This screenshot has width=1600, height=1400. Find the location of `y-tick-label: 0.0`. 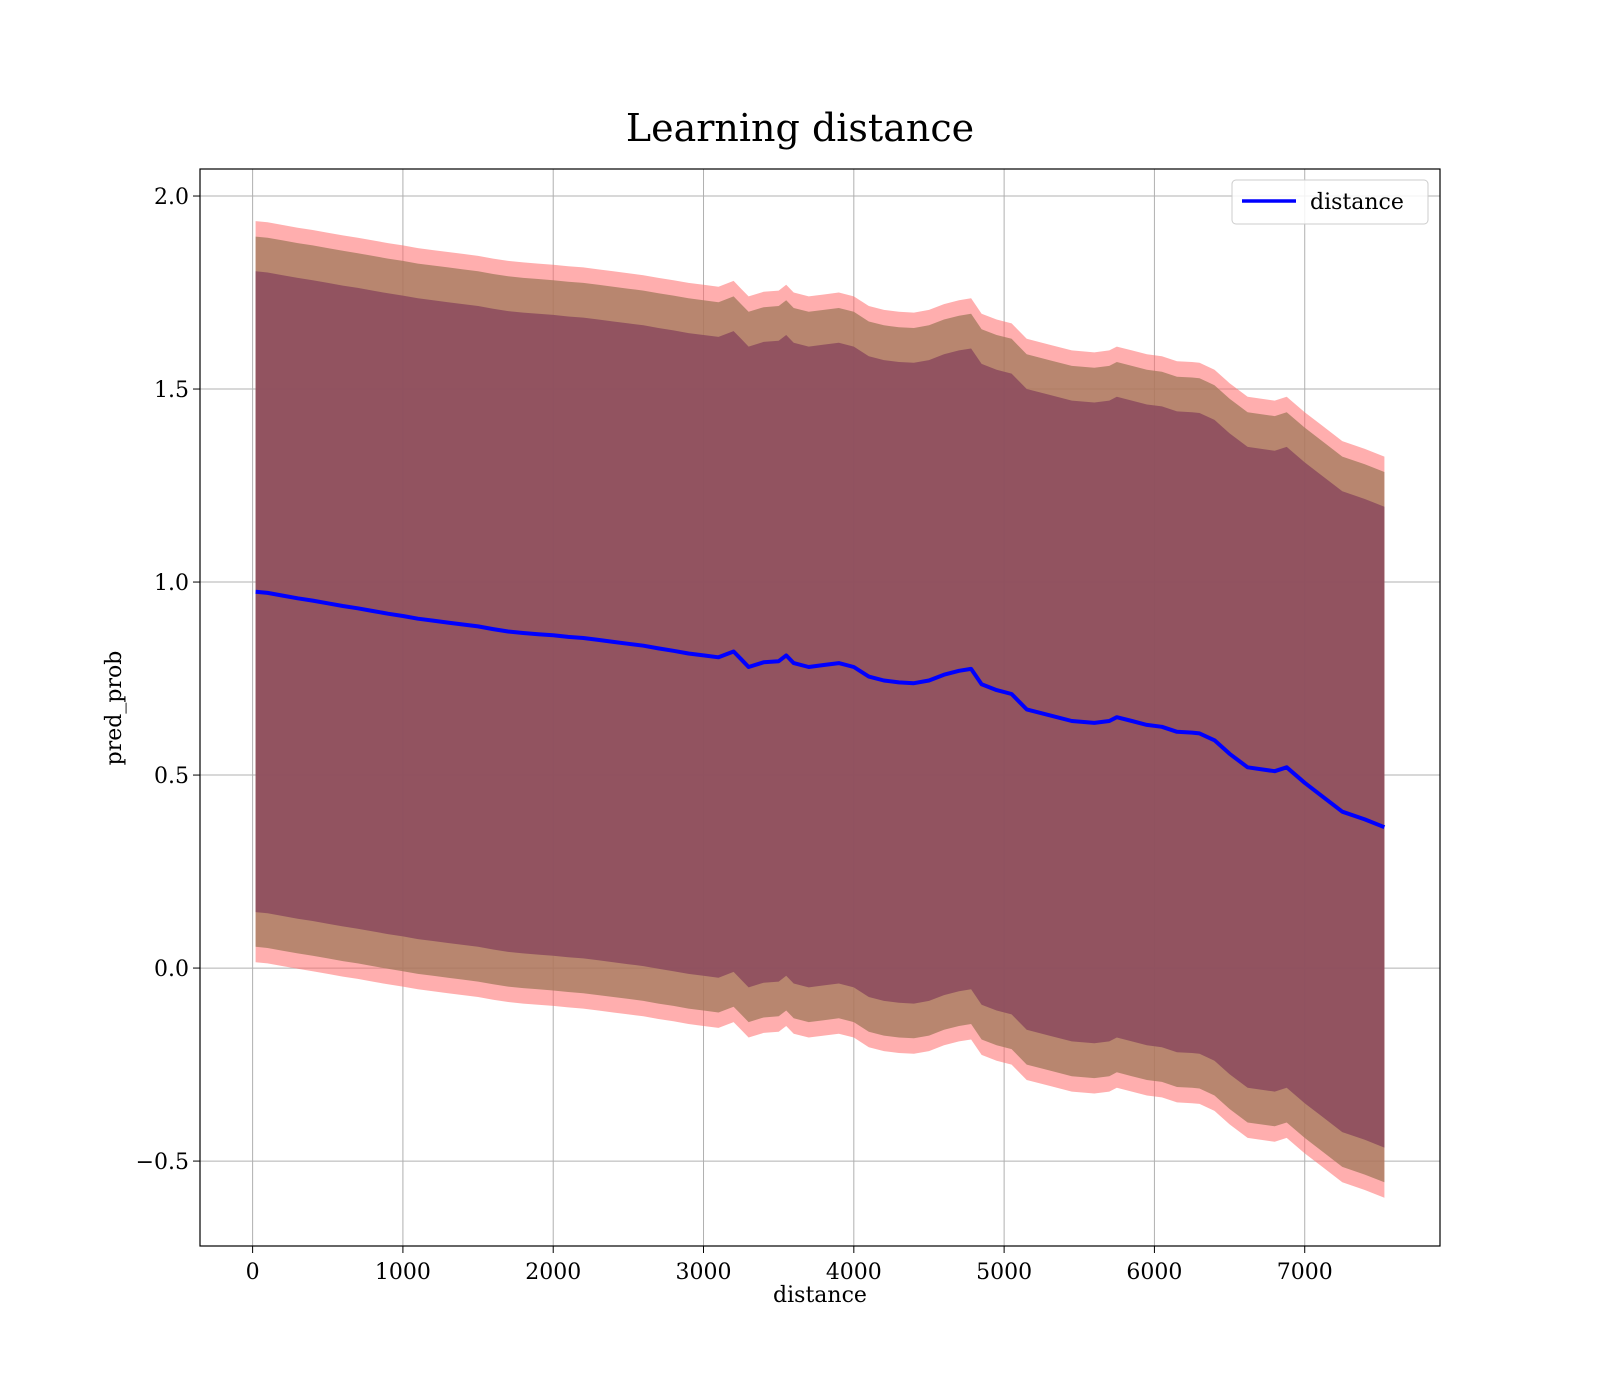

y-tick-label: 0.0 is located at coordinates (171, 969).